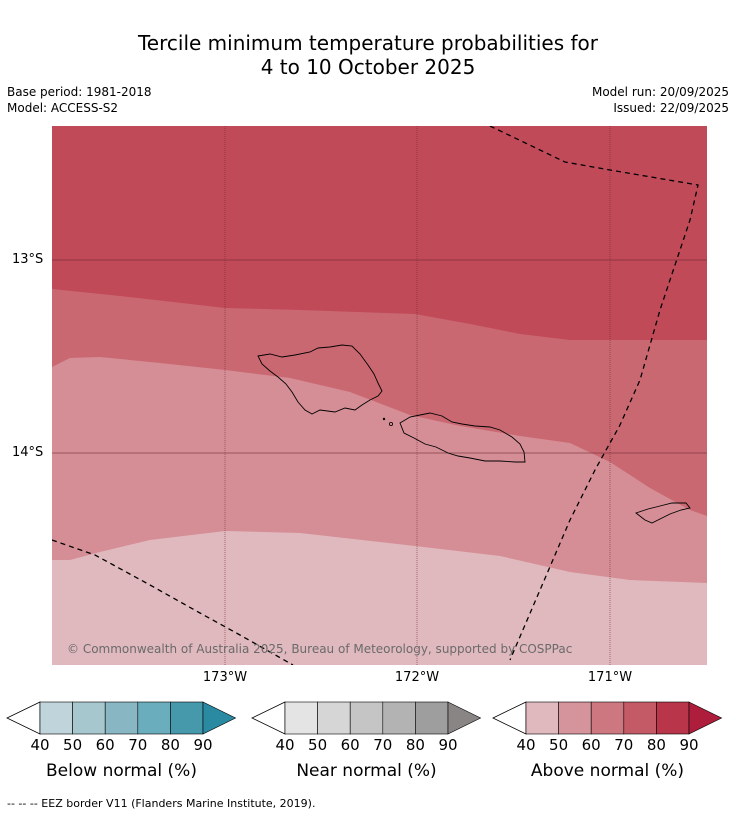  Describe the element at coordinates (366, 771) in the screenshot. I see `colorbar-title: Near normal (%)` at that location.